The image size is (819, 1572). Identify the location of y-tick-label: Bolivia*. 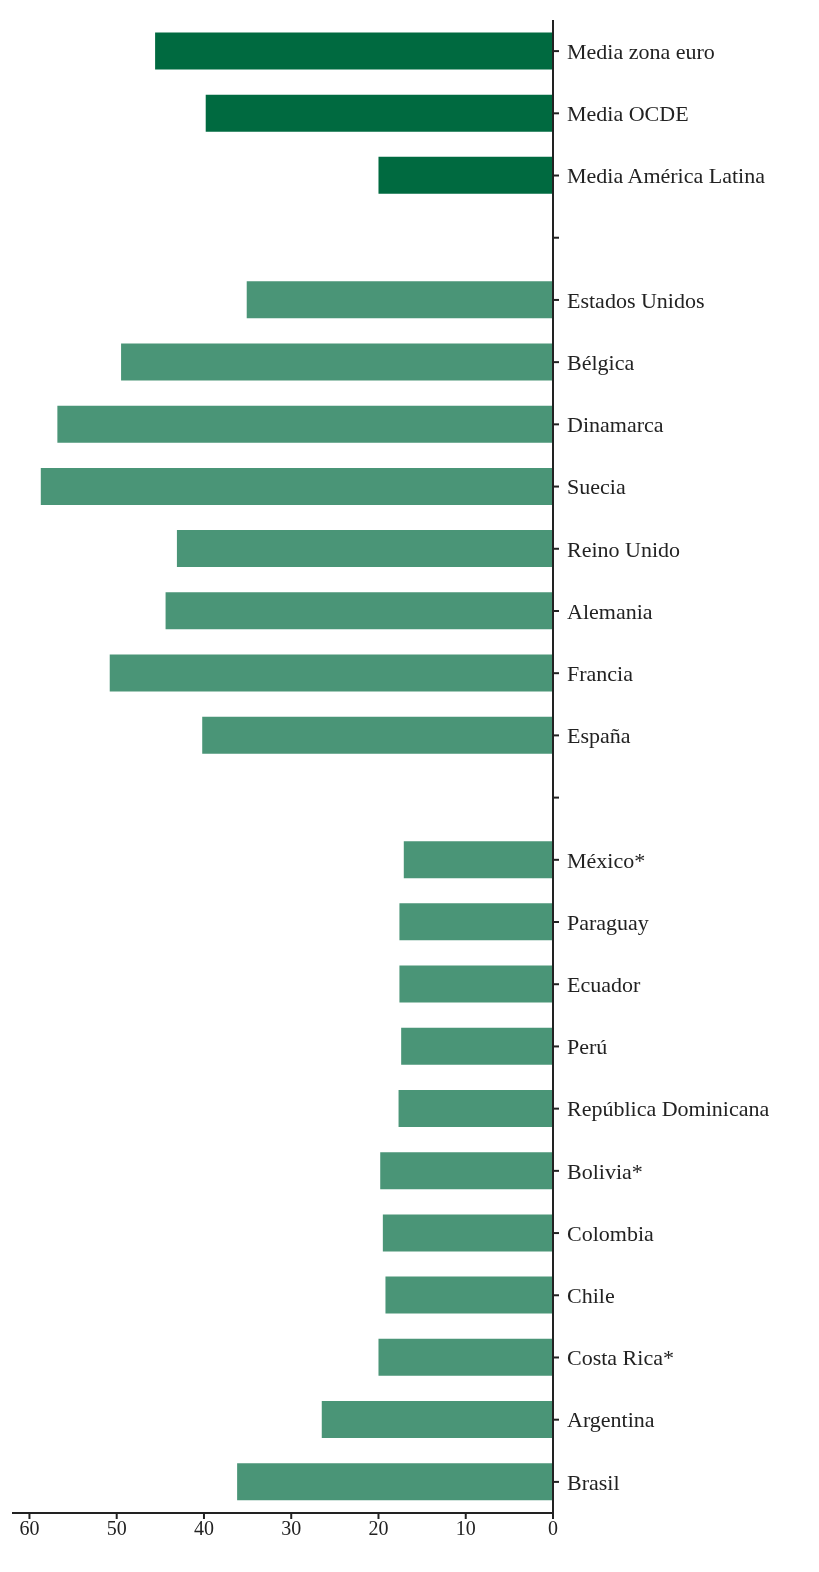
(605, 1171).